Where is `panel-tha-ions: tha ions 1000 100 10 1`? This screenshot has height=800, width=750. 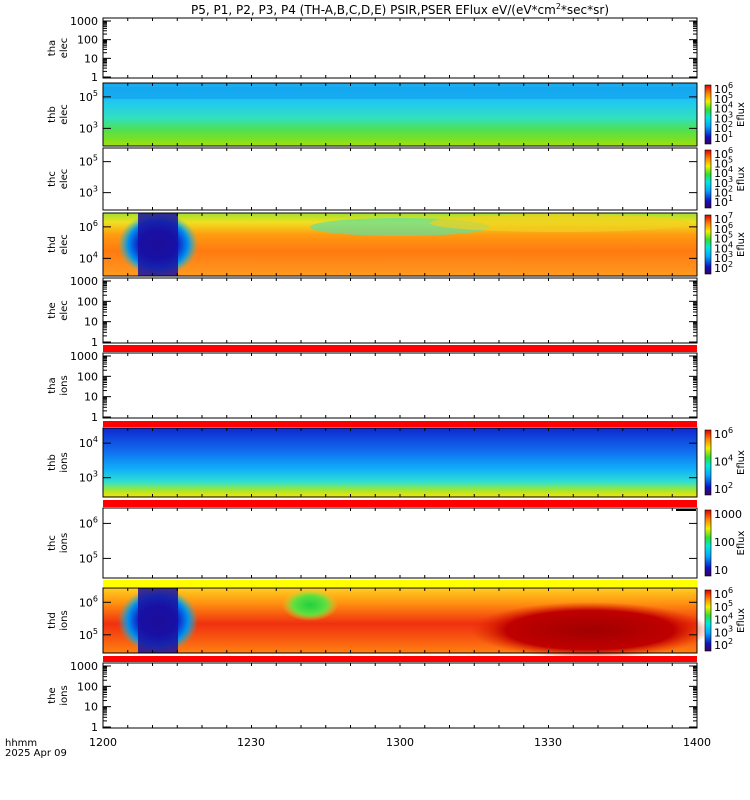 panel-tha-ions: tha ions 1000 100 10 1 is located at coordinates (372, 387).